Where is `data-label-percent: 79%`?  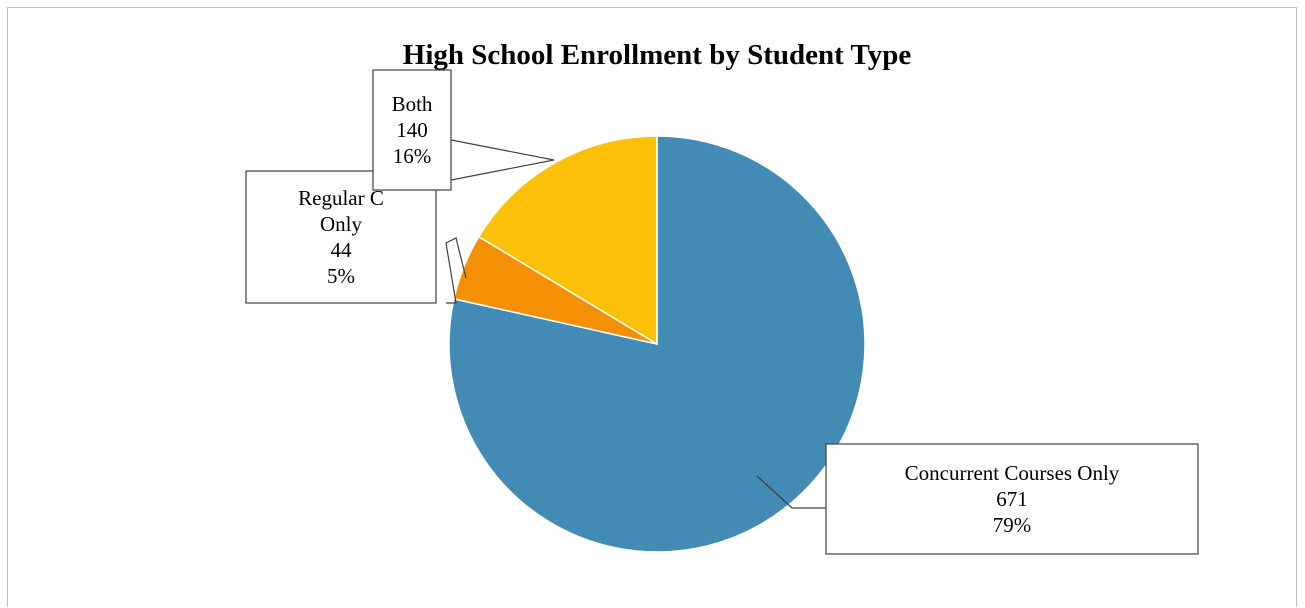
data-label-percent: 79% is located at coordinates (1012, 525).